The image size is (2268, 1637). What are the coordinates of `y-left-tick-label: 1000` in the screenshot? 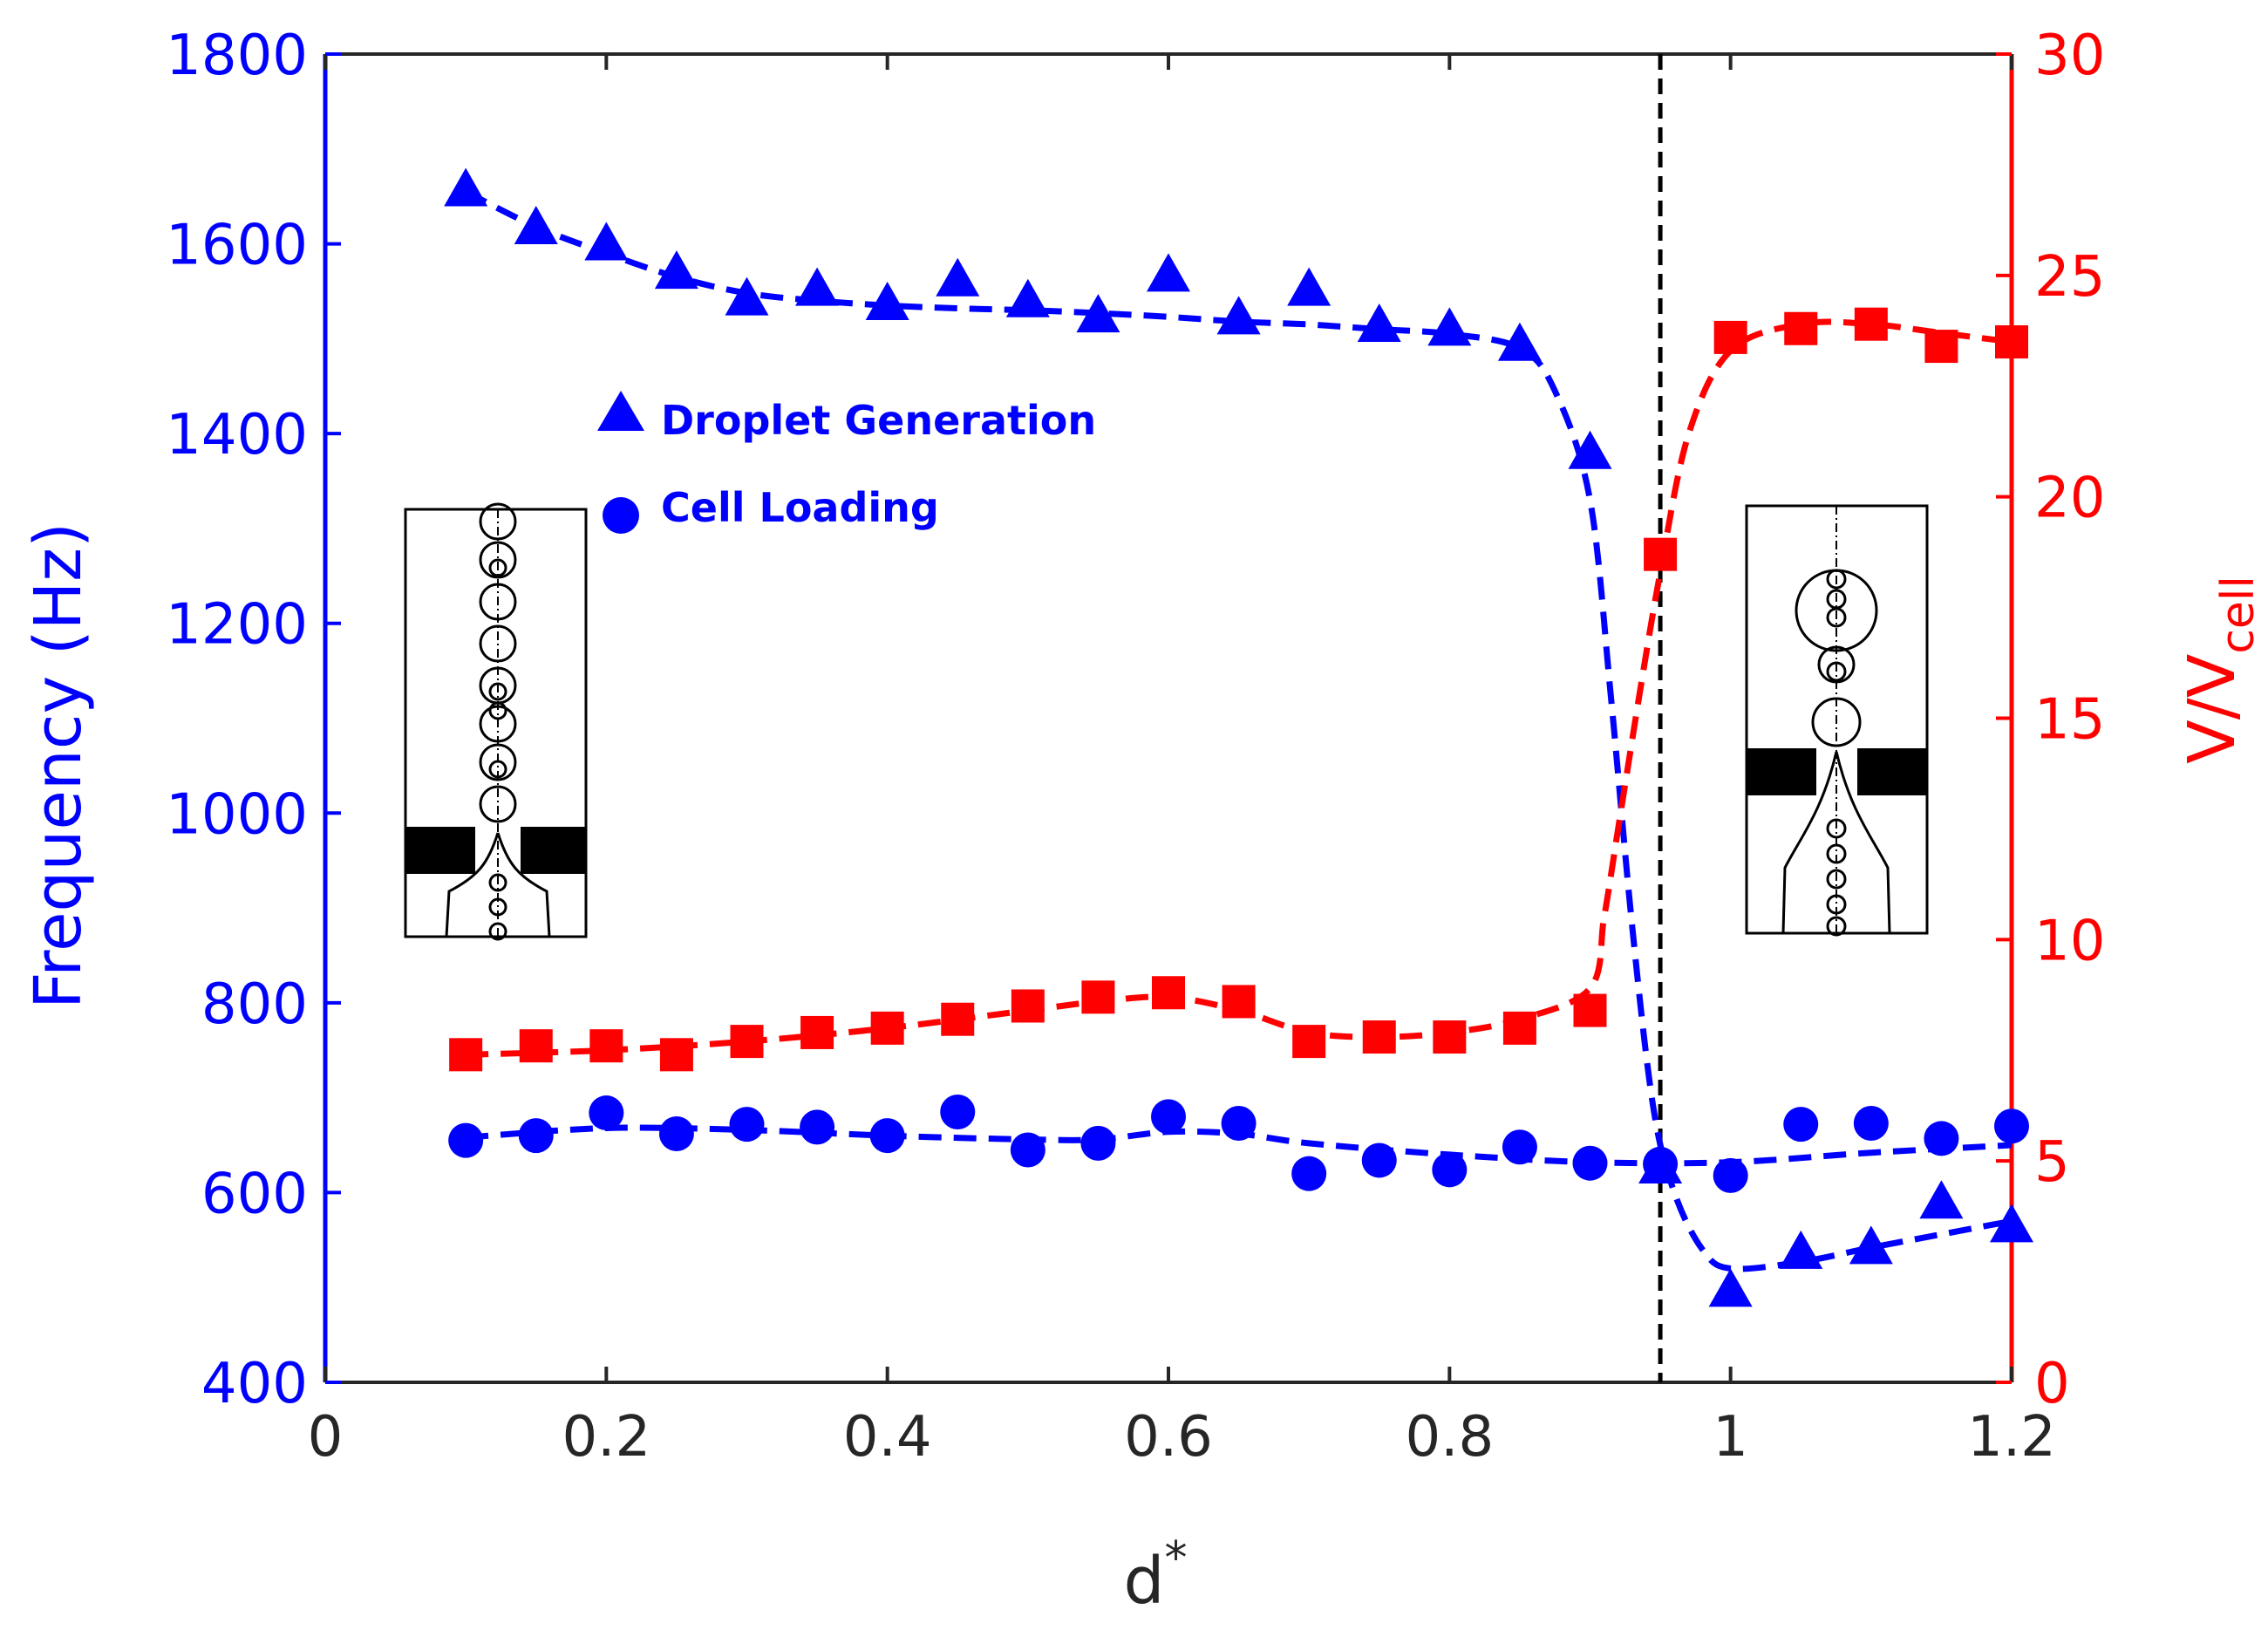 It's located at (237, 815).